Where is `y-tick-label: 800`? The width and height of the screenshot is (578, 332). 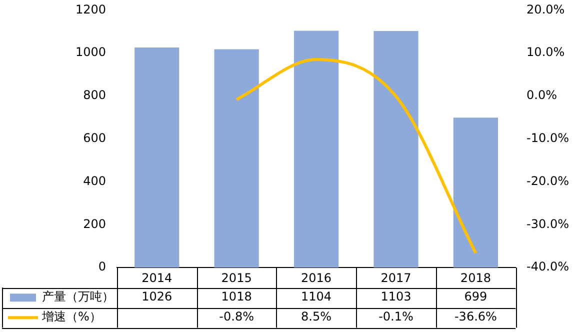 y-tick-label: 800 is located at coordinates (94, 95).